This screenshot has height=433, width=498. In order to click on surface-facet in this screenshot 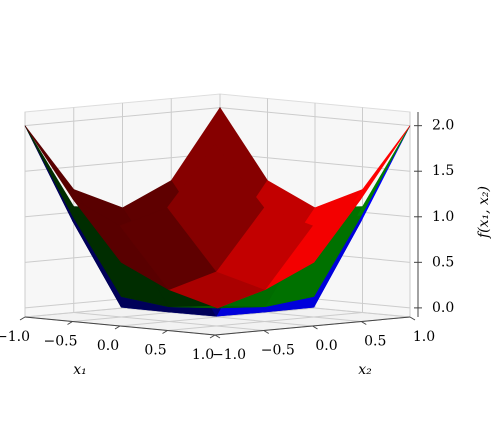, I will do `click(216, 207)`.